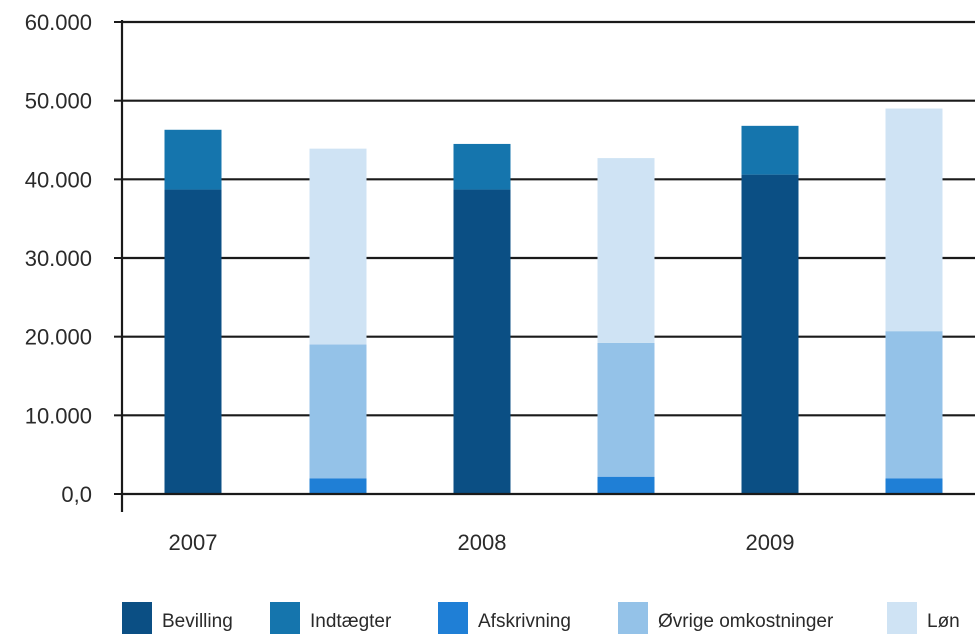 The width and height of the screenshot is (975, 638). What do you see at coordinates (58, 22) in the screenshot?
I see `y-tick-label: 60.000` at bounding box center [58, 22].